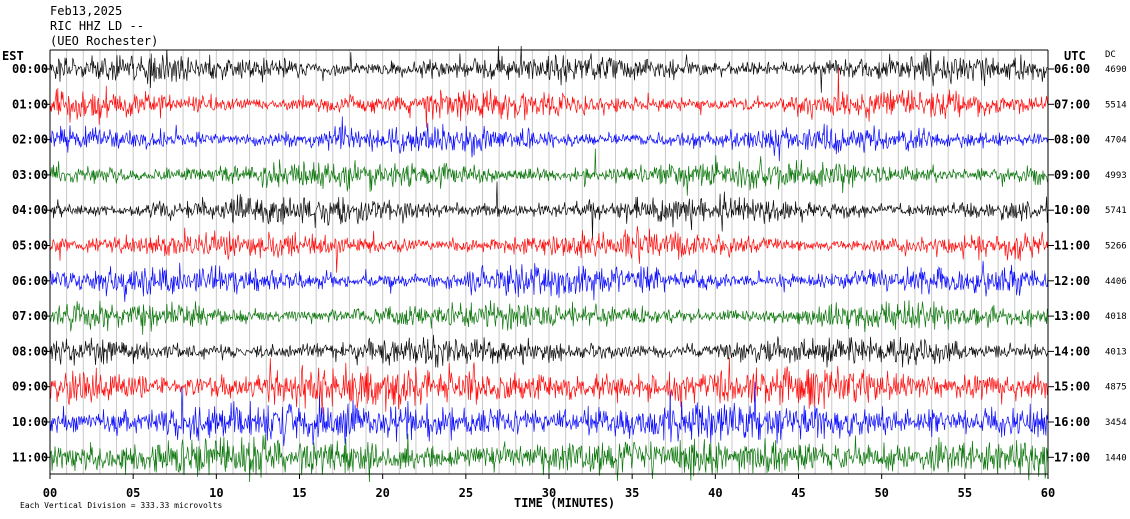 This screenshot has height=519, width=1130. Describe the element at coordinates (798, 493) in the screenshot. I see `x-tick-label: 45` at that location.